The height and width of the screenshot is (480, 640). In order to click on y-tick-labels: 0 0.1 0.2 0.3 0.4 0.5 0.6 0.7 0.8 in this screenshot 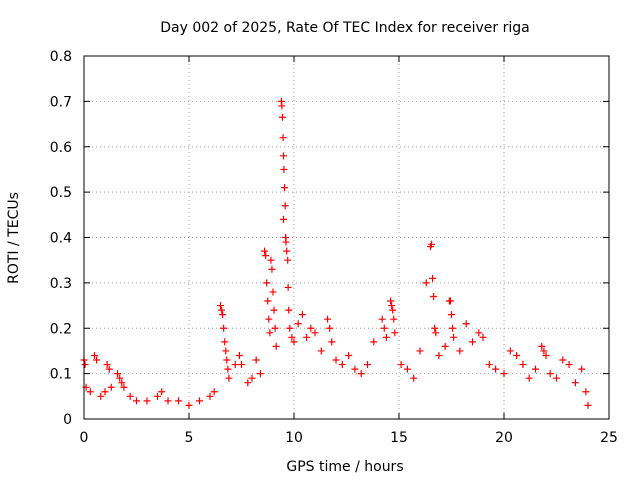, I will do `click(61, 238)`.